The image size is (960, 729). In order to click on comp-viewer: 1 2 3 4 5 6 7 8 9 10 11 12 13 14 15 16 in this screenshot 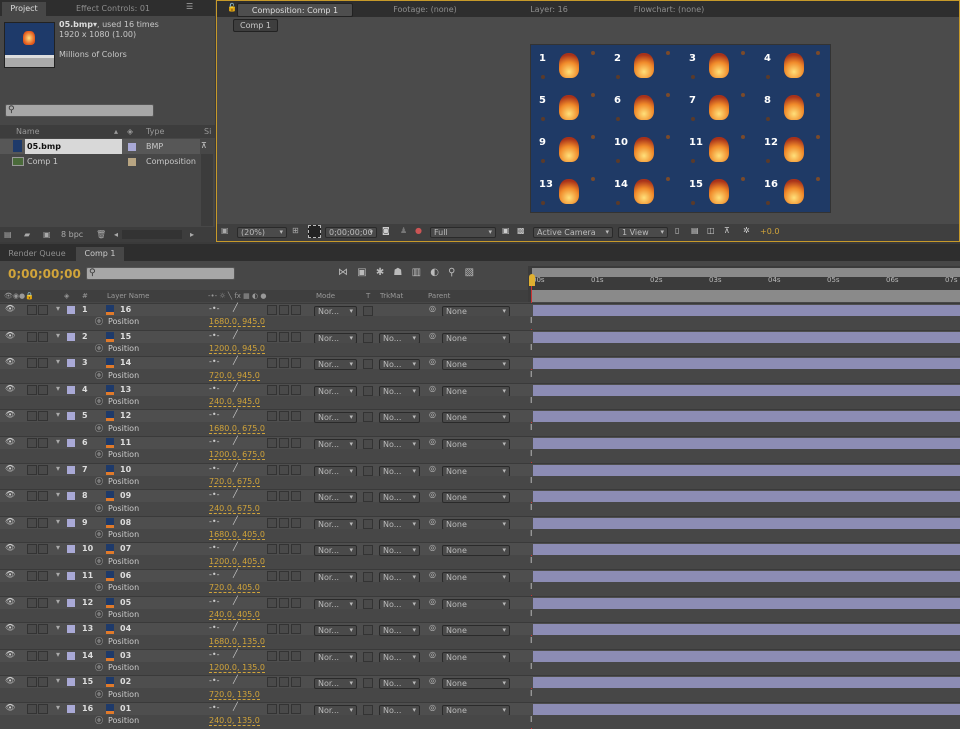, I will do `click(680, 128)`.